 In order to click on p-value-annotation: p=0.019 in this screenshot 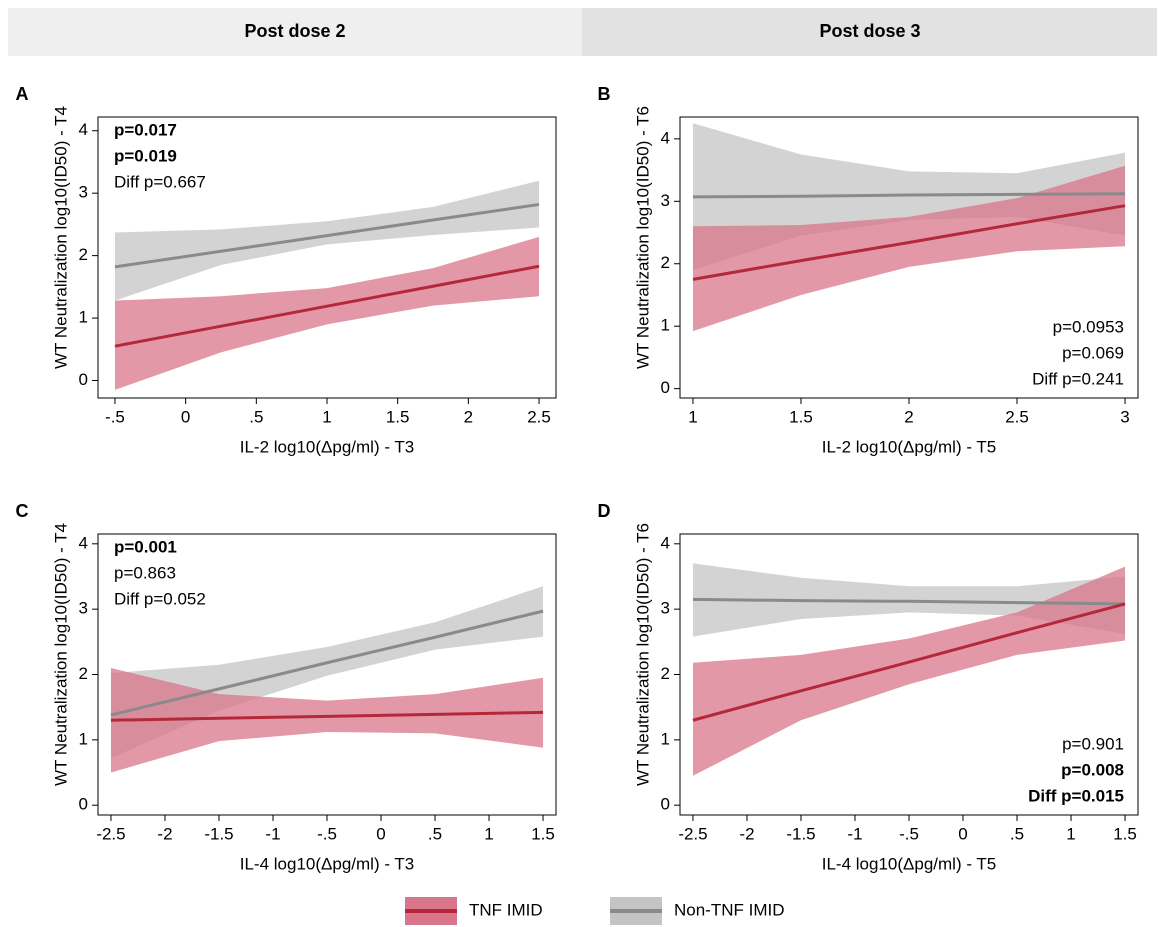, I will do `click(145, 155)`.